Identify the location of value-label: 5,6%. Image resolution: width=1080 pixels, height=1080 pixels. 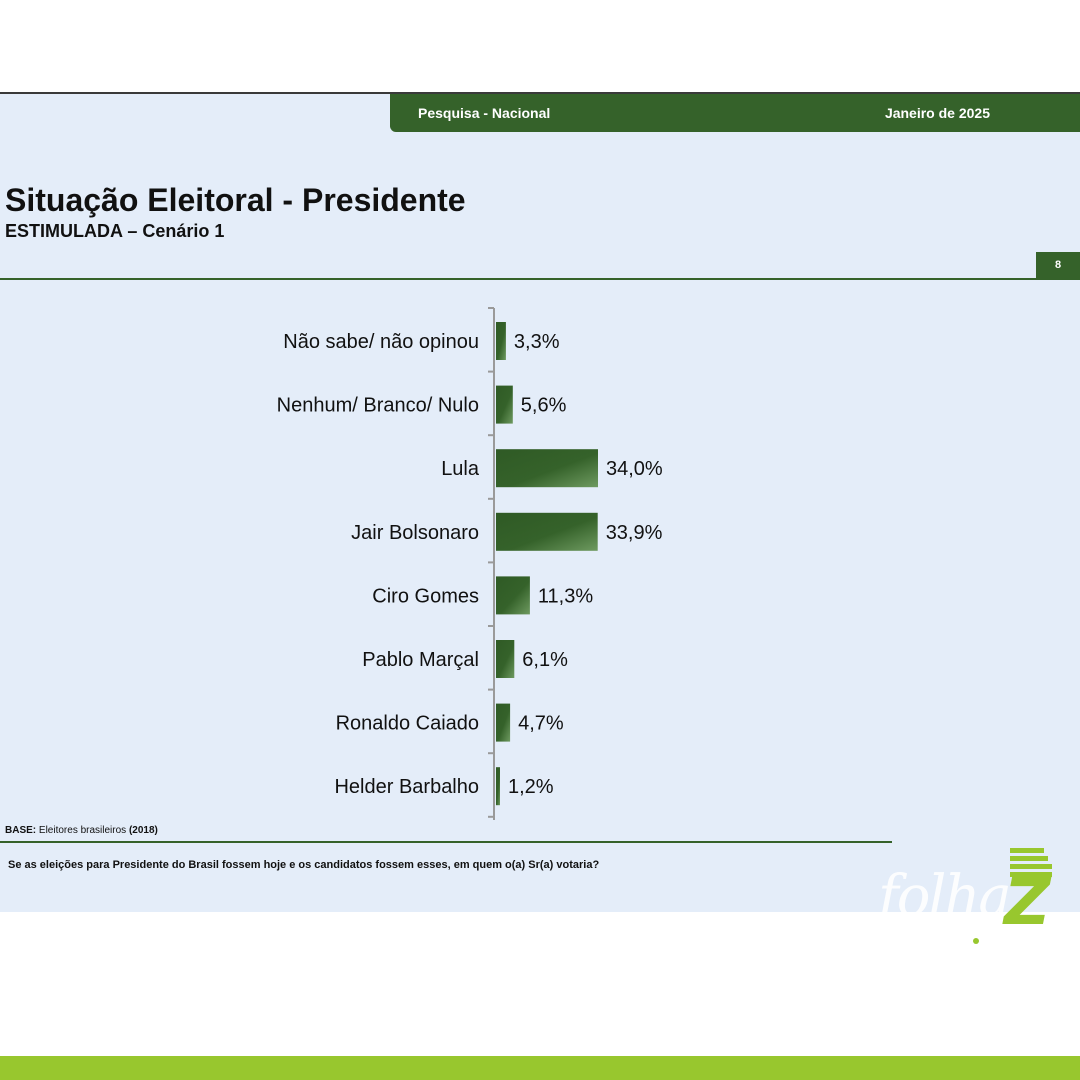
(544, 406).